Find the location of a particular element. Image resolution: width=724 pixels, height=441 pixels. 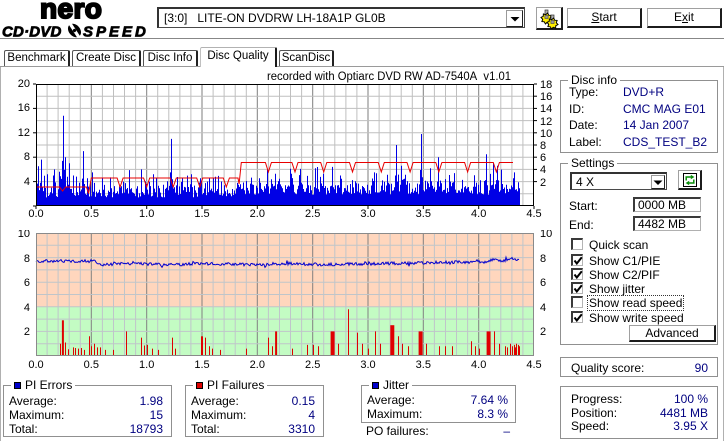

svg-text: 18 is located at coordinates (546, 85).